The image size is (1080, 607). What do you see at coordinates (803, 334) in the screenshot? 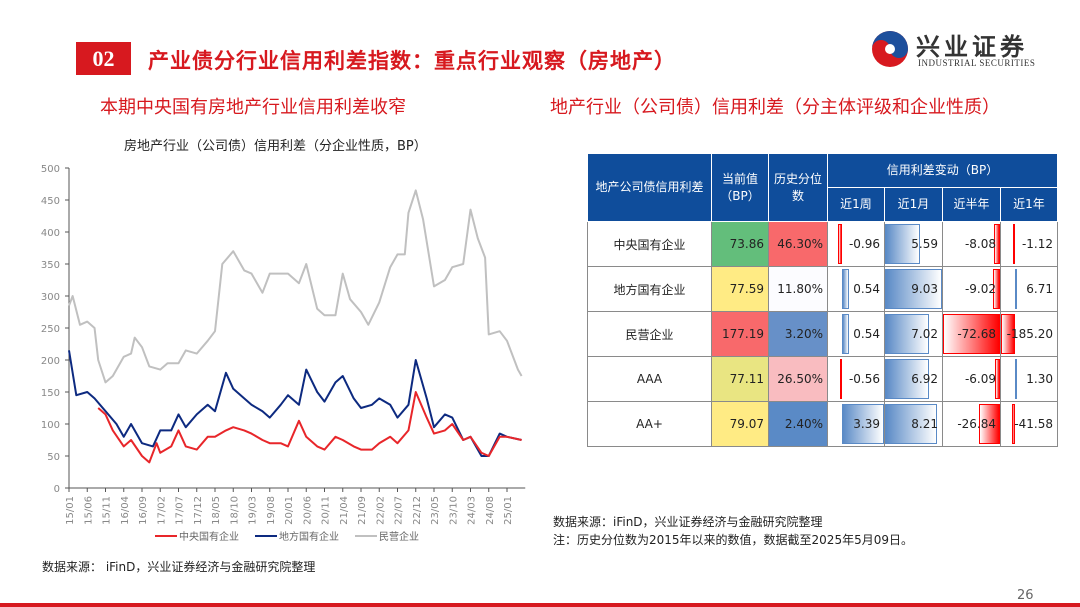
I see `percentile-value: 3.20%` at bounding box center [803, 334].